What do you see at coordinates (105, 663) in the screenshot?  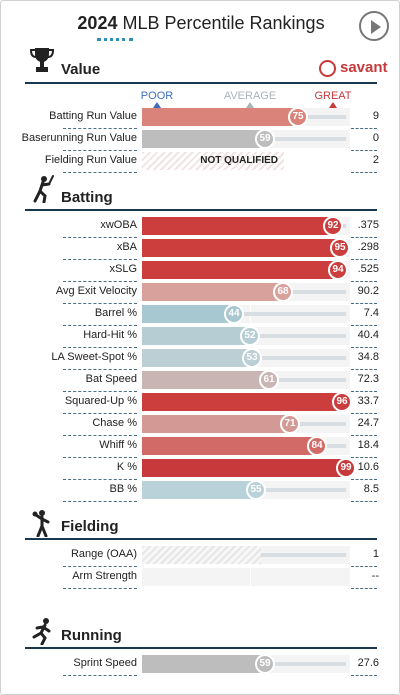 I see `metric-label: Sprint Speed` at bounding box center [105, 663].